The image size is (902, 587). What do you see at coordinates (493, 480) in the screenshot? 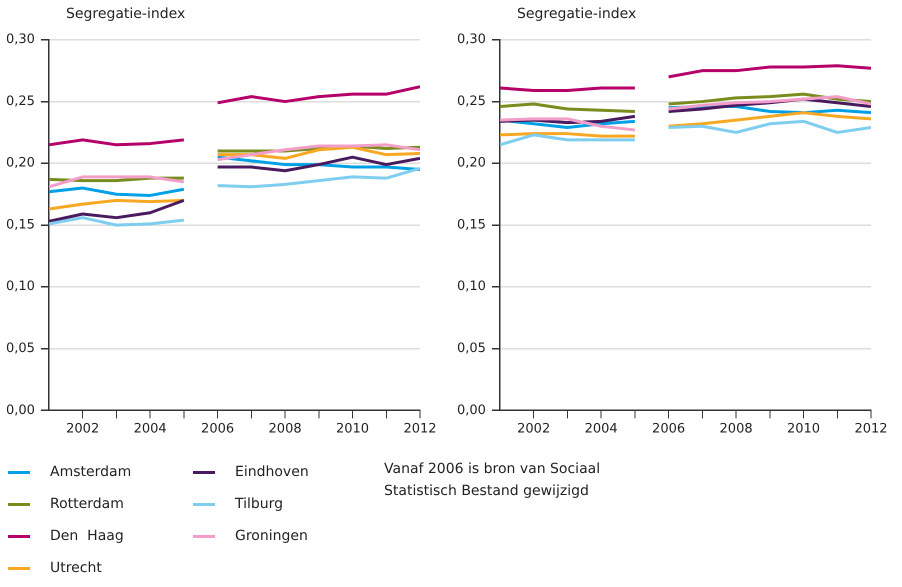
I see `text: Vanaf 2006 is bron van Sociaal Statistisch Bestand gewijzigd` at bounding box center [493, 480].